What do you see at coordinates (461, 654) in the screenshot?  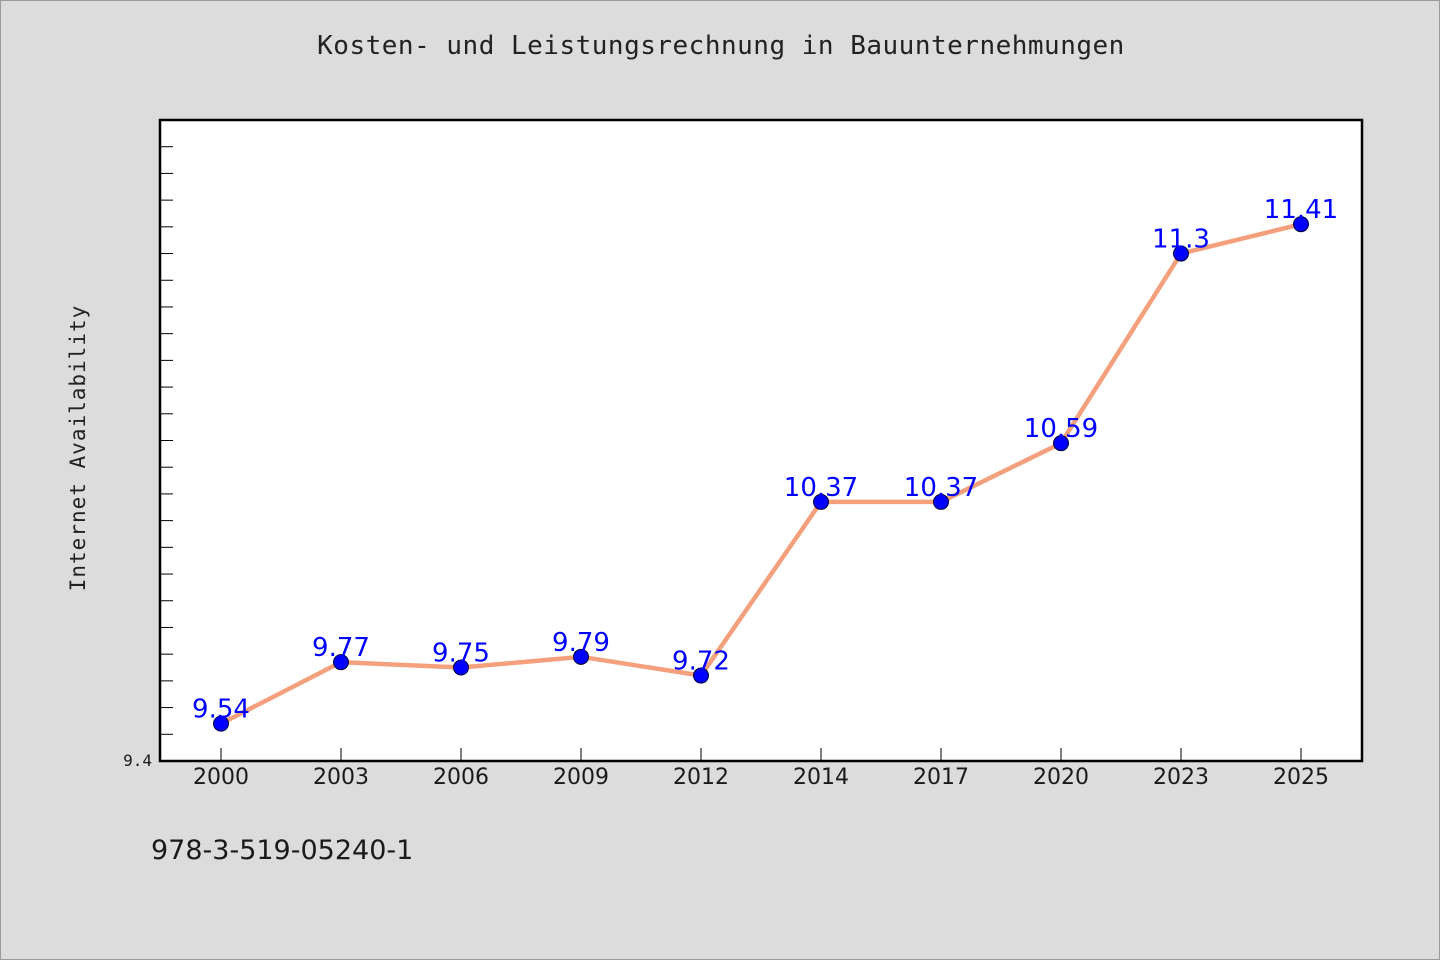 I see `data-label: 9.75` at bounding box center [461, 654].